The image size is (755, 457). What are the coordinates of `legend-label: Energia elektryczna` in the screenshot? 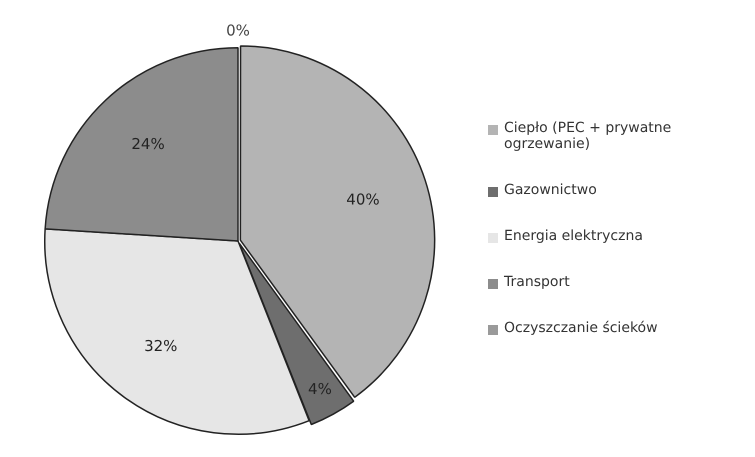 It's located at (573, 236).